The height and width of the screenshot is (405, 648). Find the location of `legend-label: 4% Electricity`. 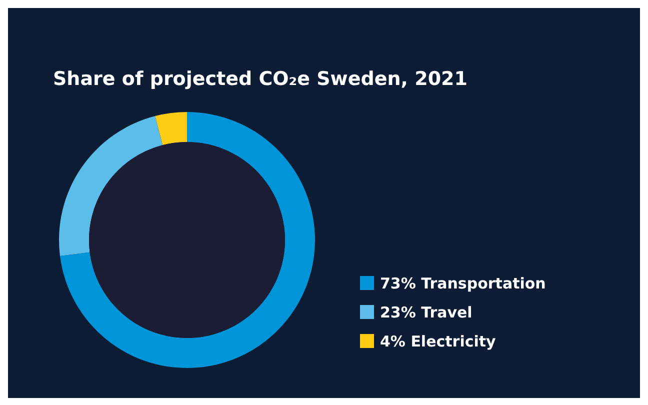

legend-label: 4% Electricity is located at coordinates (438, 341).